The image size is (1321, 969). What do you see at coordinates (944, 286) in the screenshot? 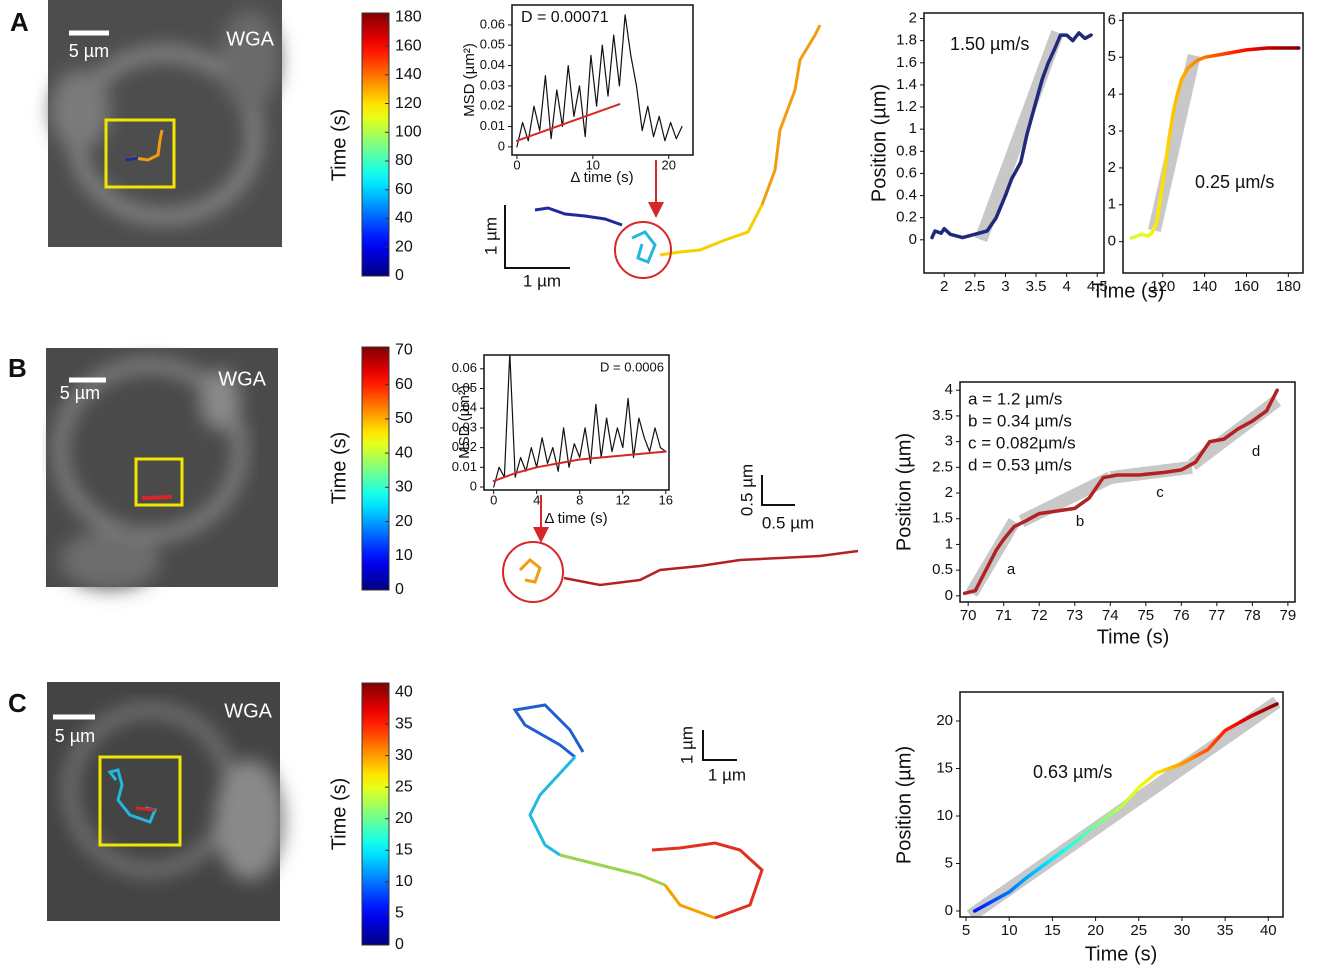
I see `x-tick-label: 2` at bounding box center [944, 286].